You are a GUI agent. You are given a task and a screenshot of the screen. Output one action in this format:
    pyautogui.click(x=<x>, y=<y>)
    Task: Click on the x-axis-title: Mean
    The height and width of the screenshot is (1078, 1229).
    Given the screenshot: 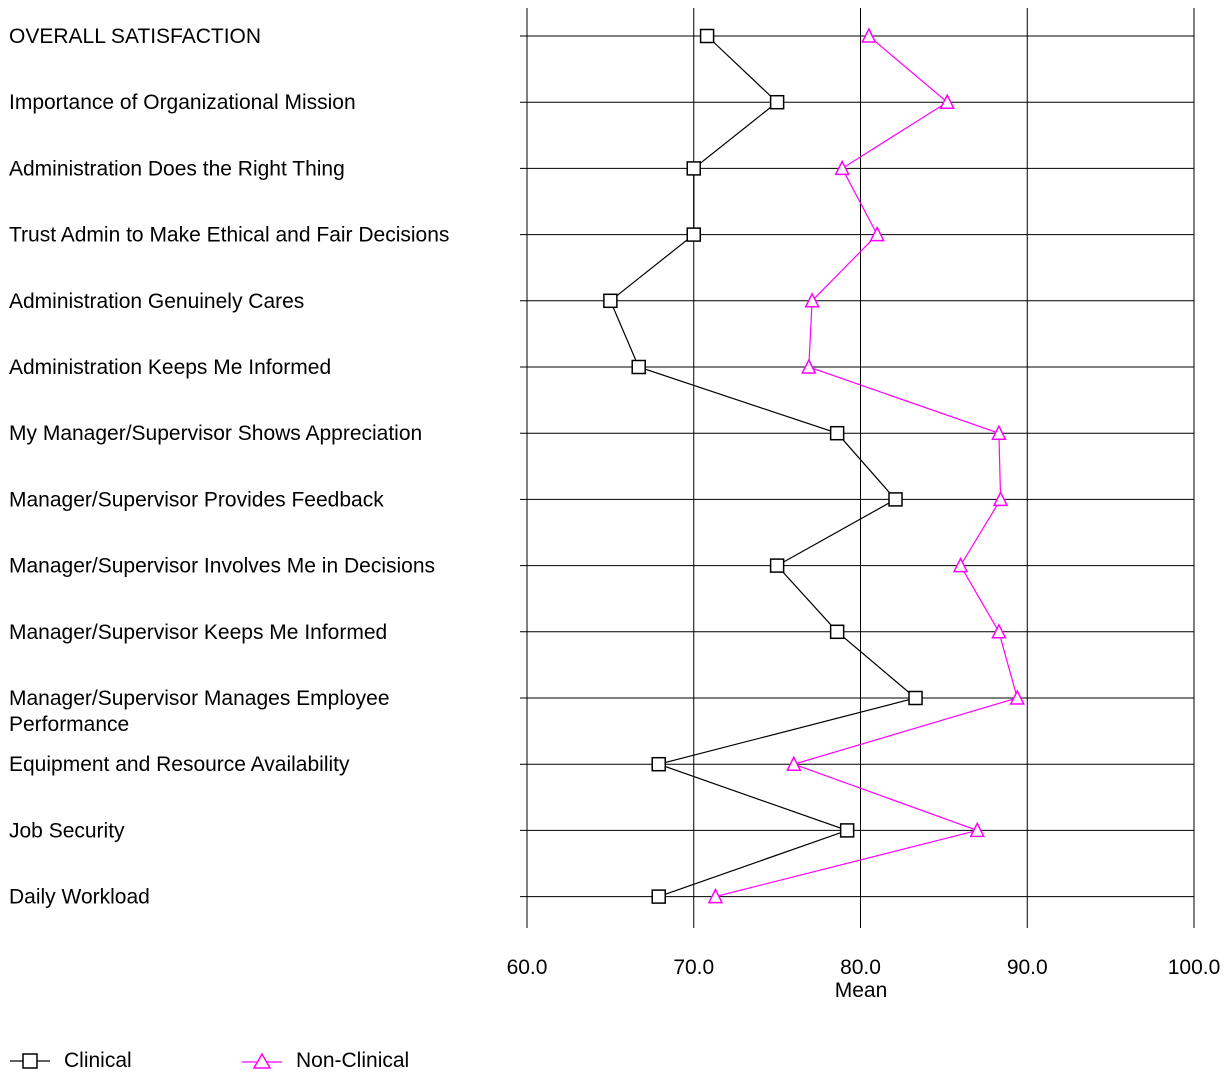 What is the action you would take?
    pyautogui.click(x=861, y=990)
    